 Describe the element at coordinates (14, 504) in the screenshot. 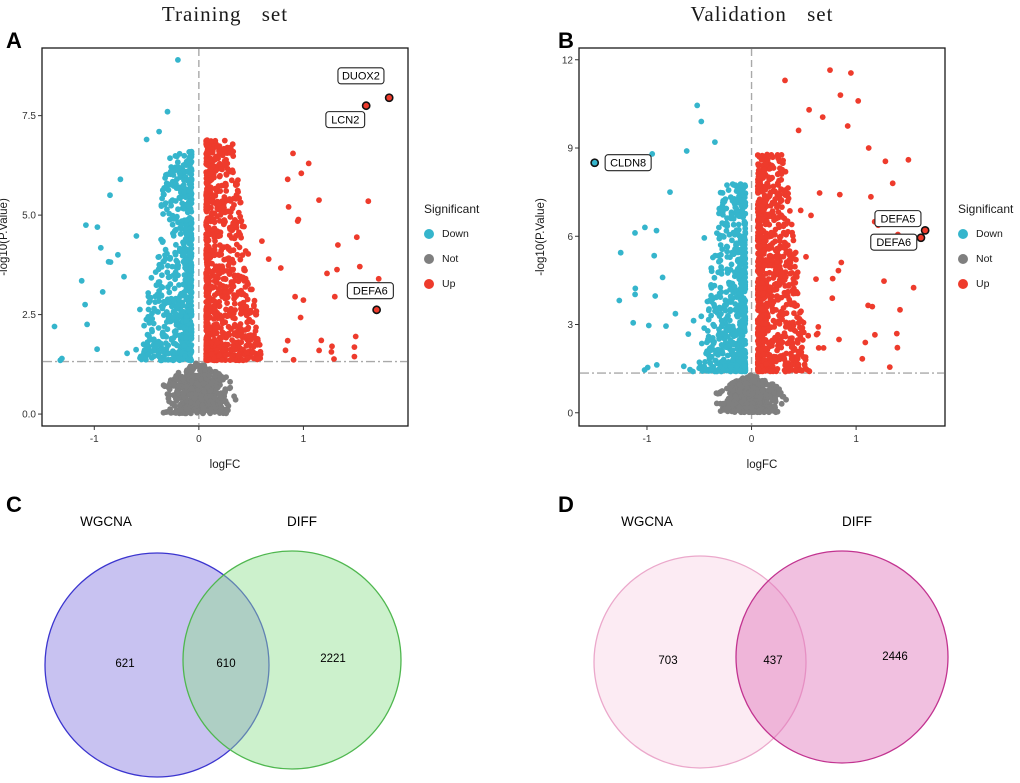

I see `panel-letter-c: C` at that location.